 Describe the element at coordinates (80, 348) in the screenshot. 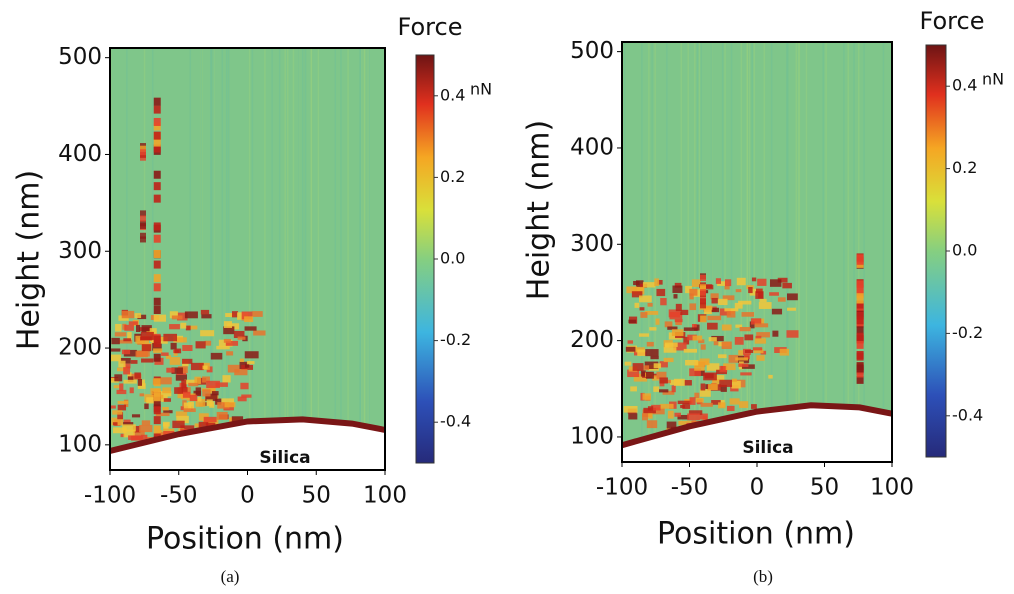

I see `y-tick-label: 200` at that location.